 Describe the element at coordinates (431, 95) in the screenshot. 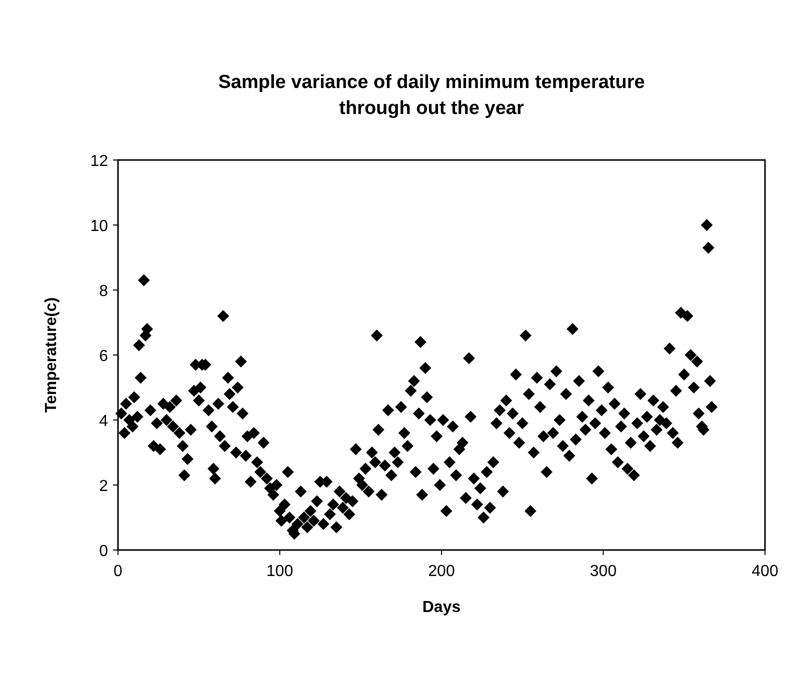

I see `chart-title: Sample variance of daily minimum temperature through out the year` at that location.